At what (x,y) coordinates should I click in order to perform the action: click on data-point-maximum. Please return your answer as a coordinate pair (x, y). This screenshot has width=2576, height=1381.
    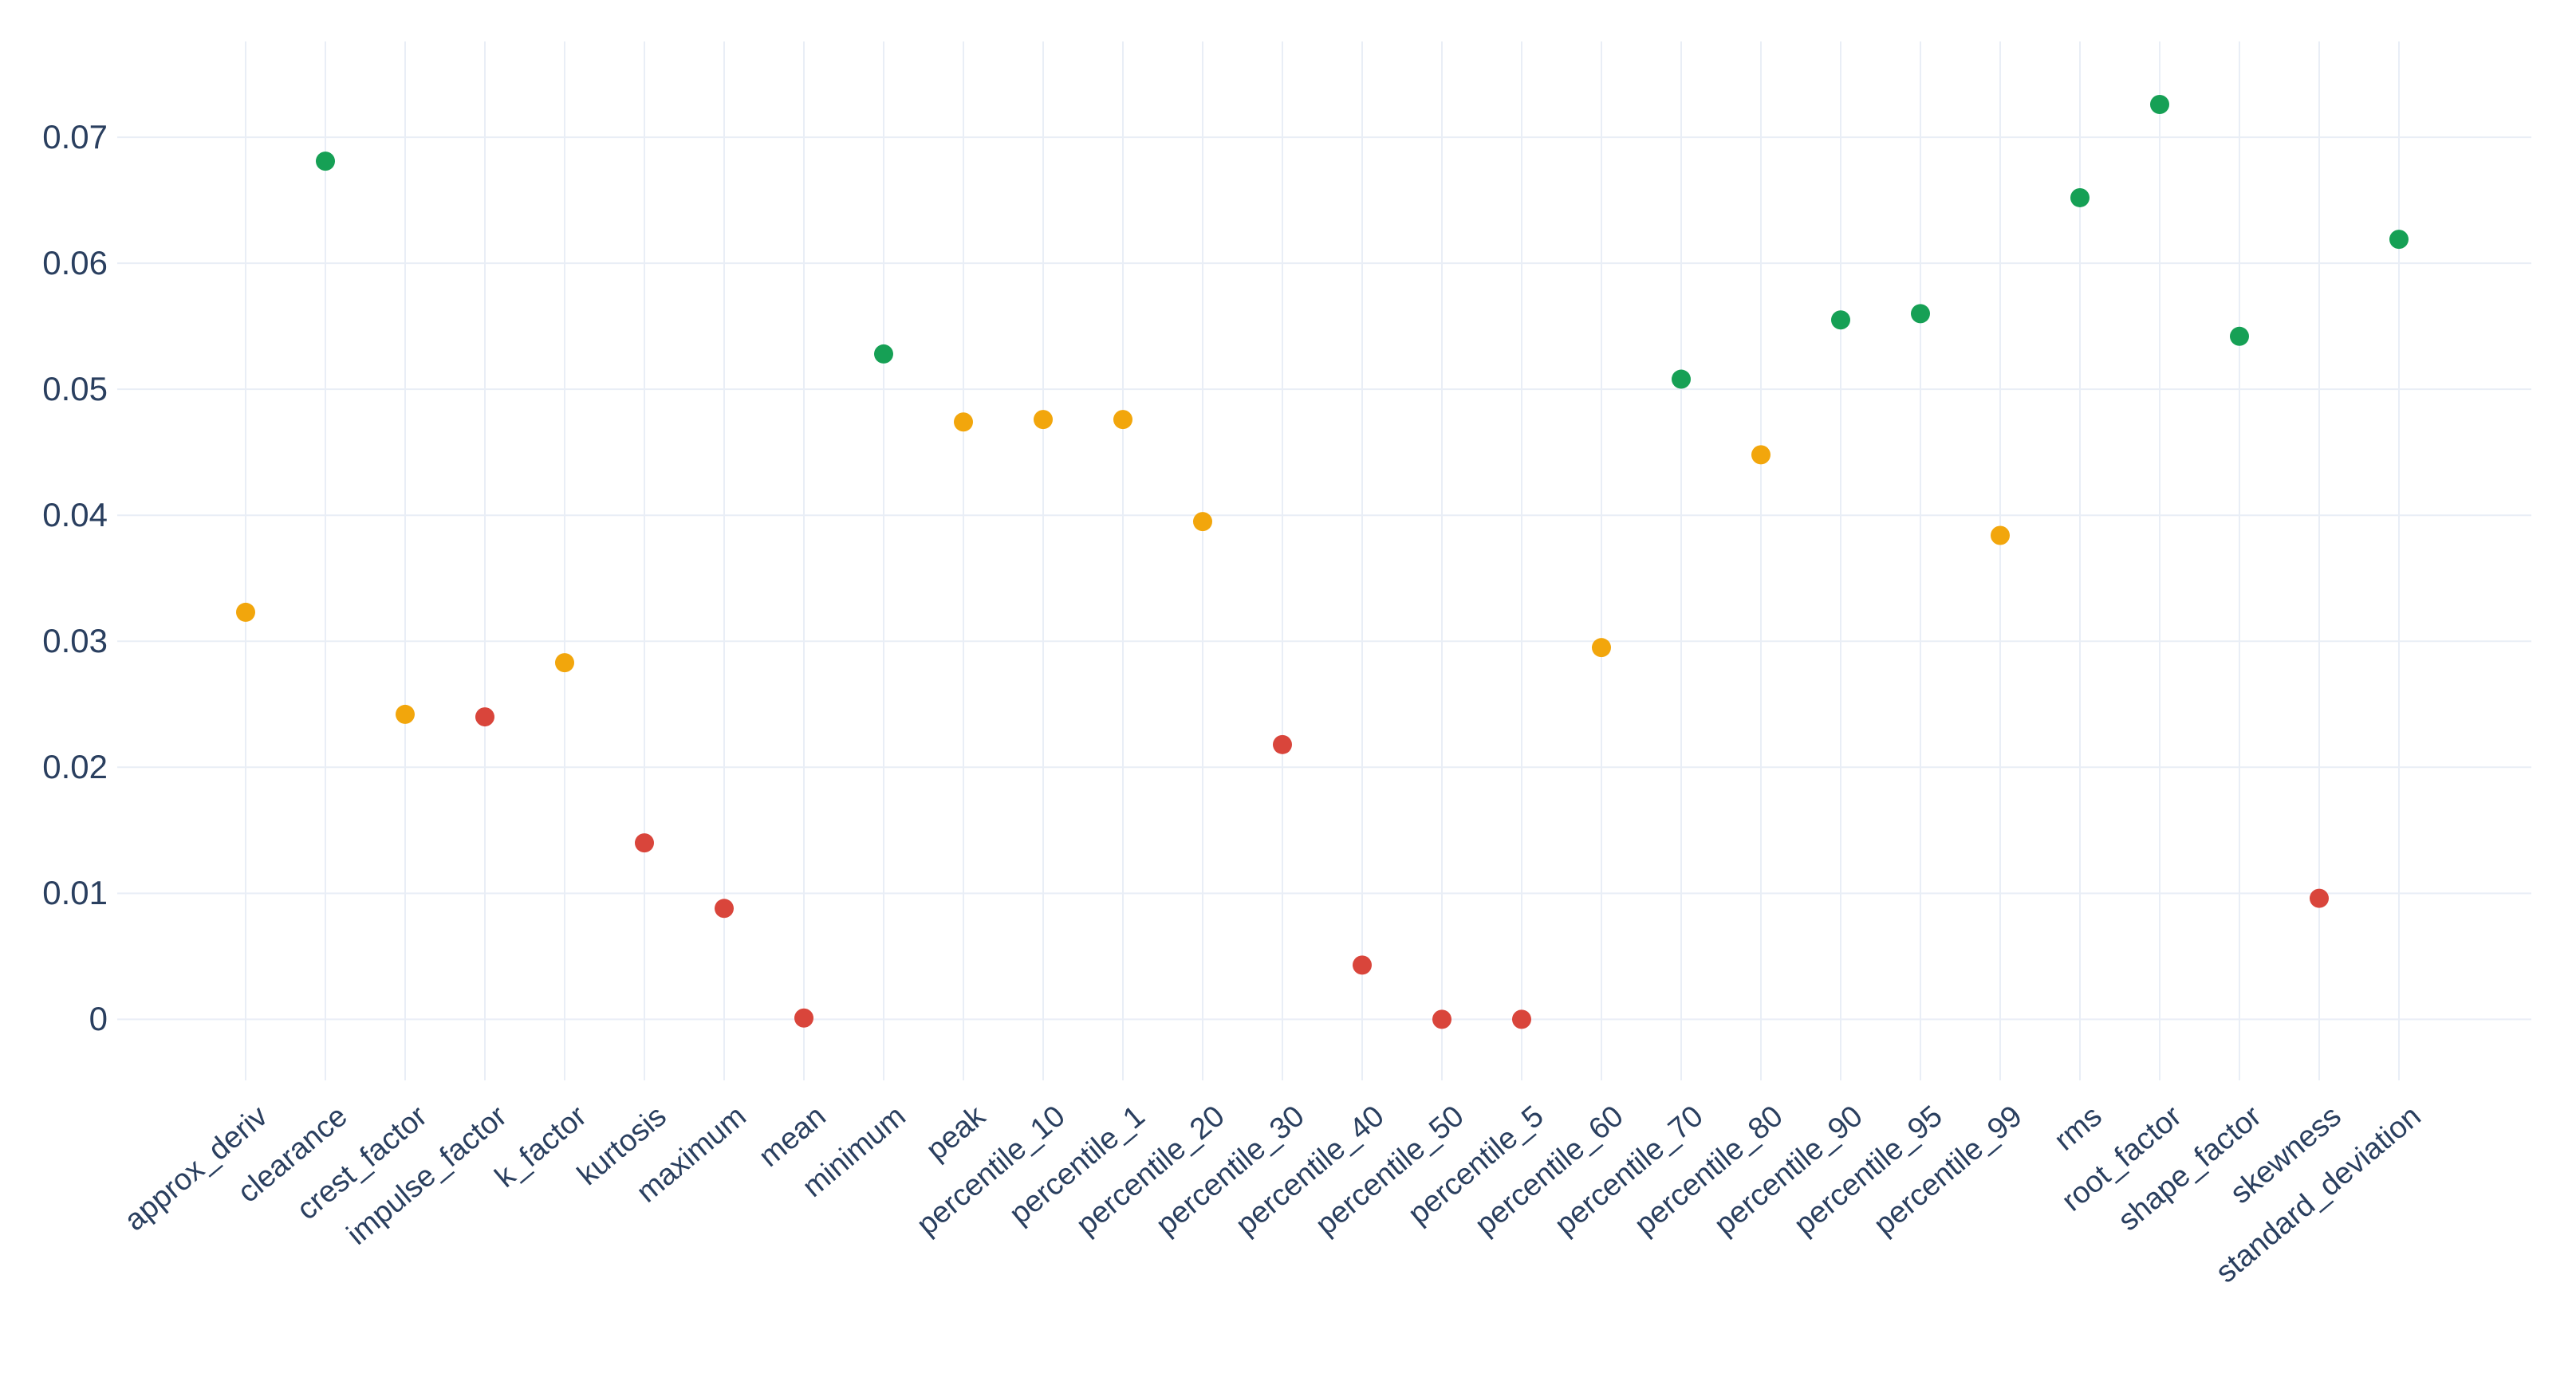
    Looking at the image, I should click on (724, 909).